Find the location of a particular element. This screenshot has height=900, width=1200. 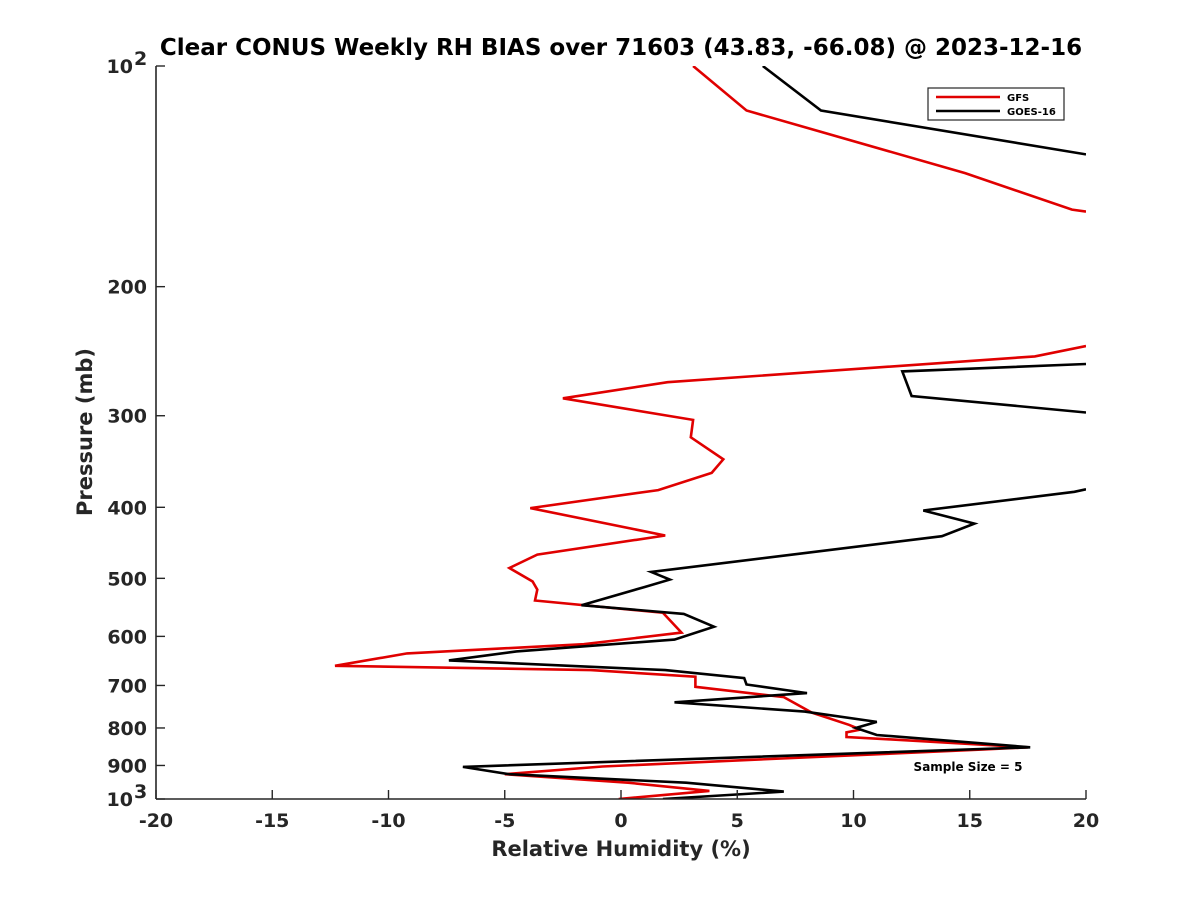

y-tick-label: 600 is located at coordinates (127, 637).